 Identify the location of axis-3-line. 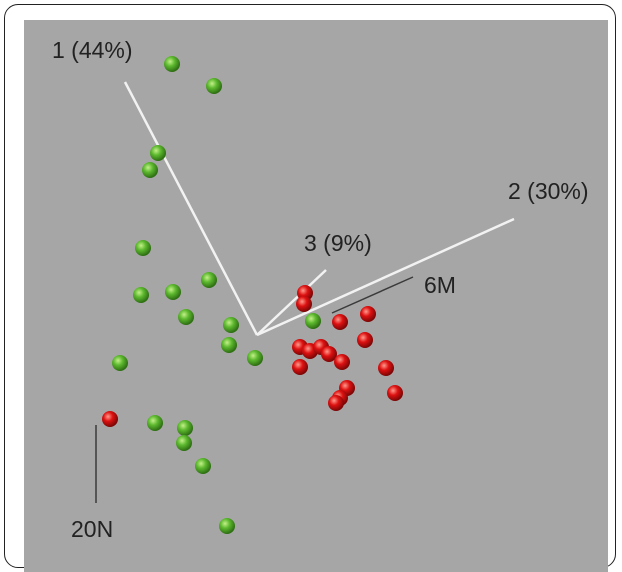
(291, 302).